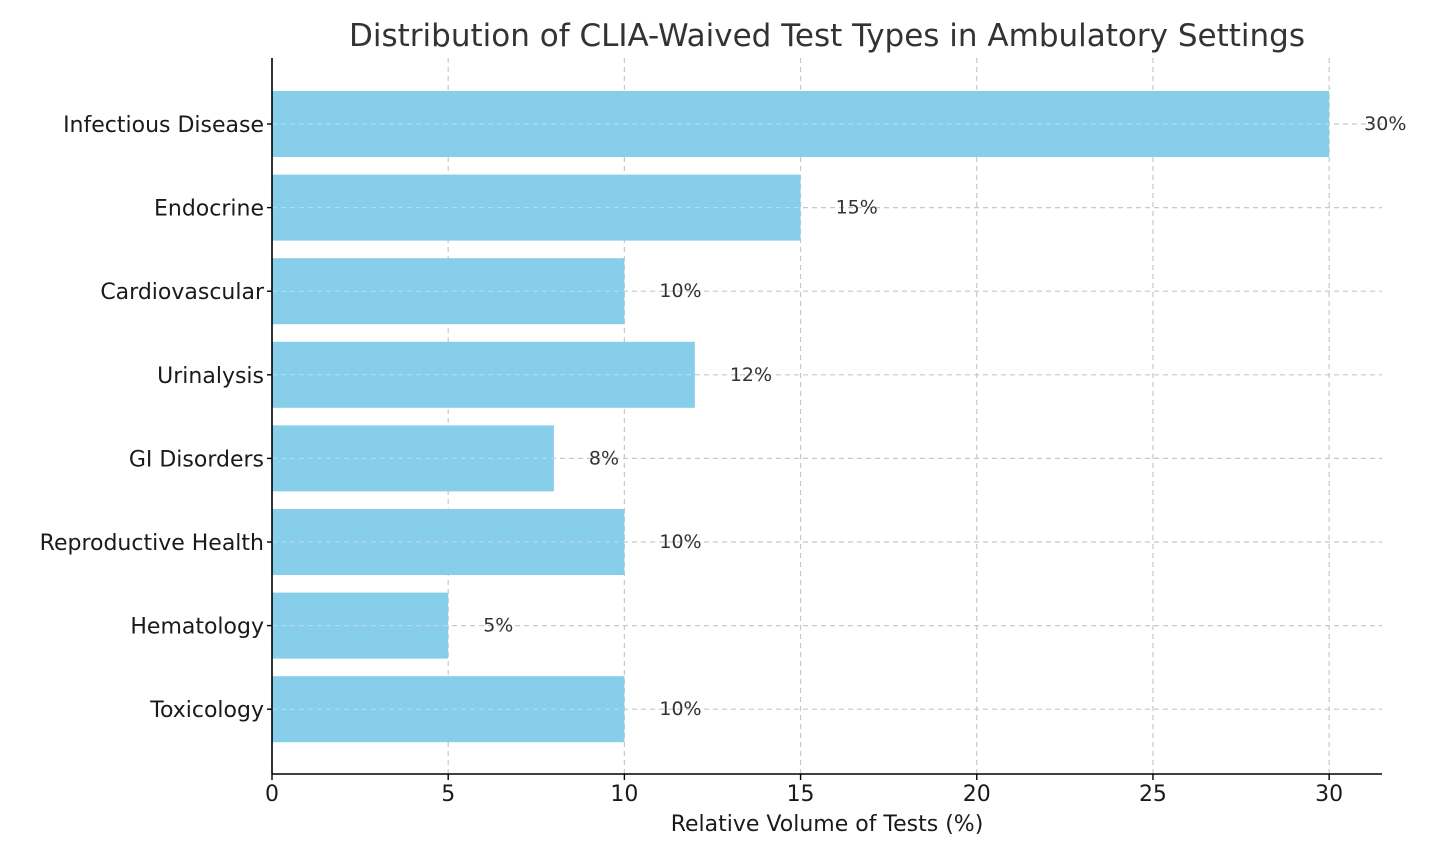 Image resolution: width=1430 pixels, height=858 pixels. I want to click on category-label: Toxicology, so click(206, 710).